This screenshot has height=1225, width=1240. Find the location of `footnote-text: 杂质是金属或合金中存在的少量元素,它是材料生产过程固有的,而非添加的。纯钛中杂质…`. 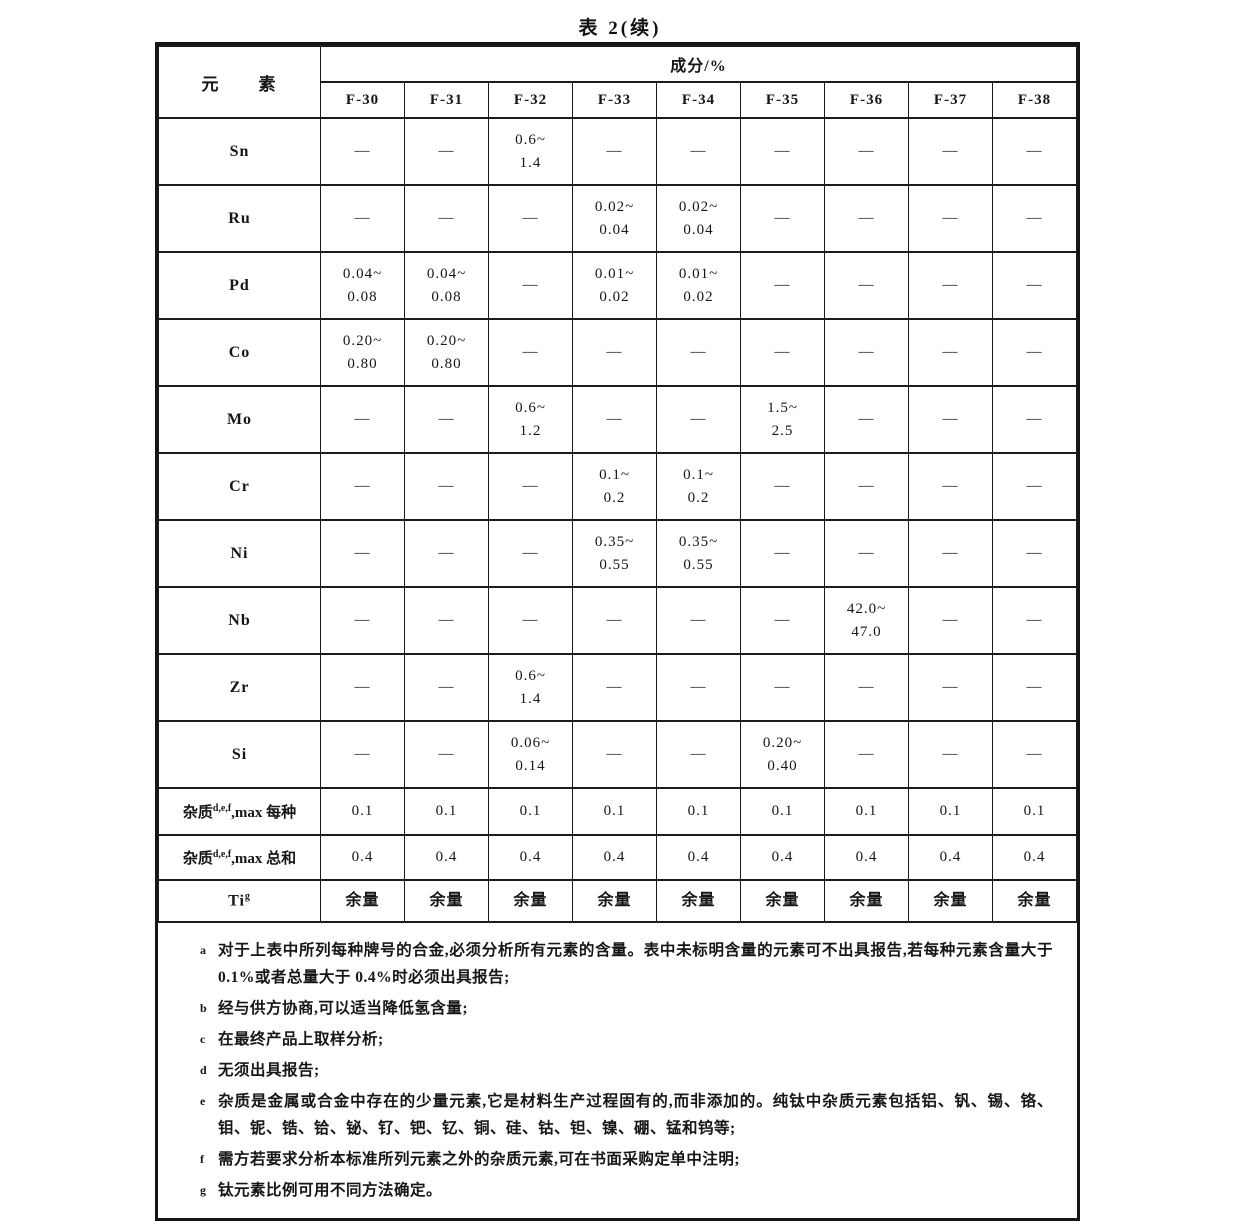

footnote-text: 杂质是金属或合金中存在的少量元素,它是材料生产过程固有的,而非添加的。纯钛中杂质… is located at coordinates (635, 1115).